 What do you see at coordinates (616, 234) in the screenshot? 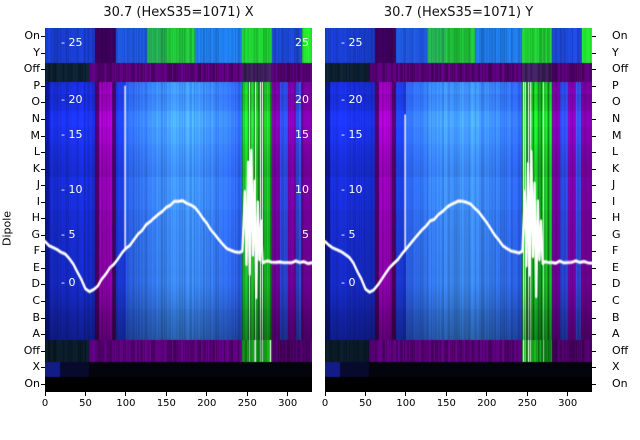
I see `row-label-right: G` at bounding box center [616, 234].